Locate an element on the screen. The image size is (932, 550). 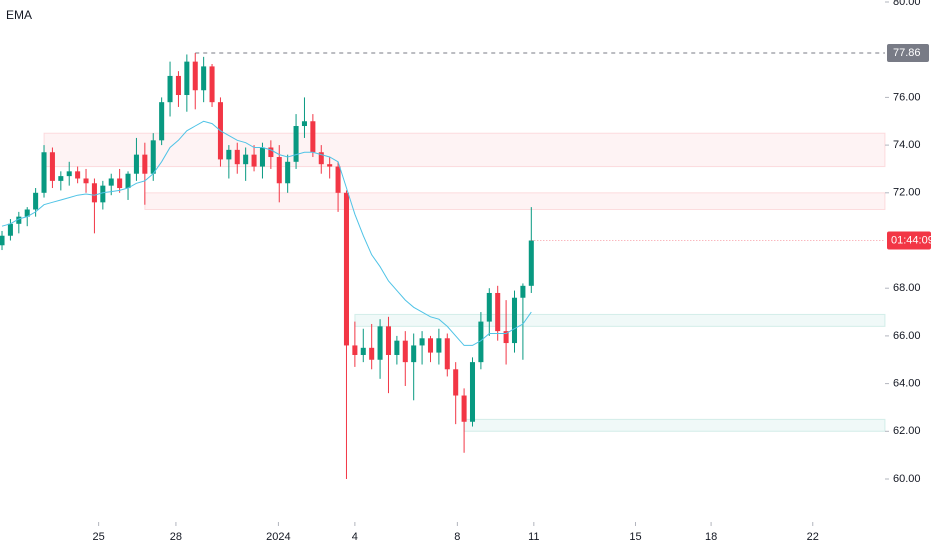
x-tick-label: 8 is located at coordinates (457, 537).